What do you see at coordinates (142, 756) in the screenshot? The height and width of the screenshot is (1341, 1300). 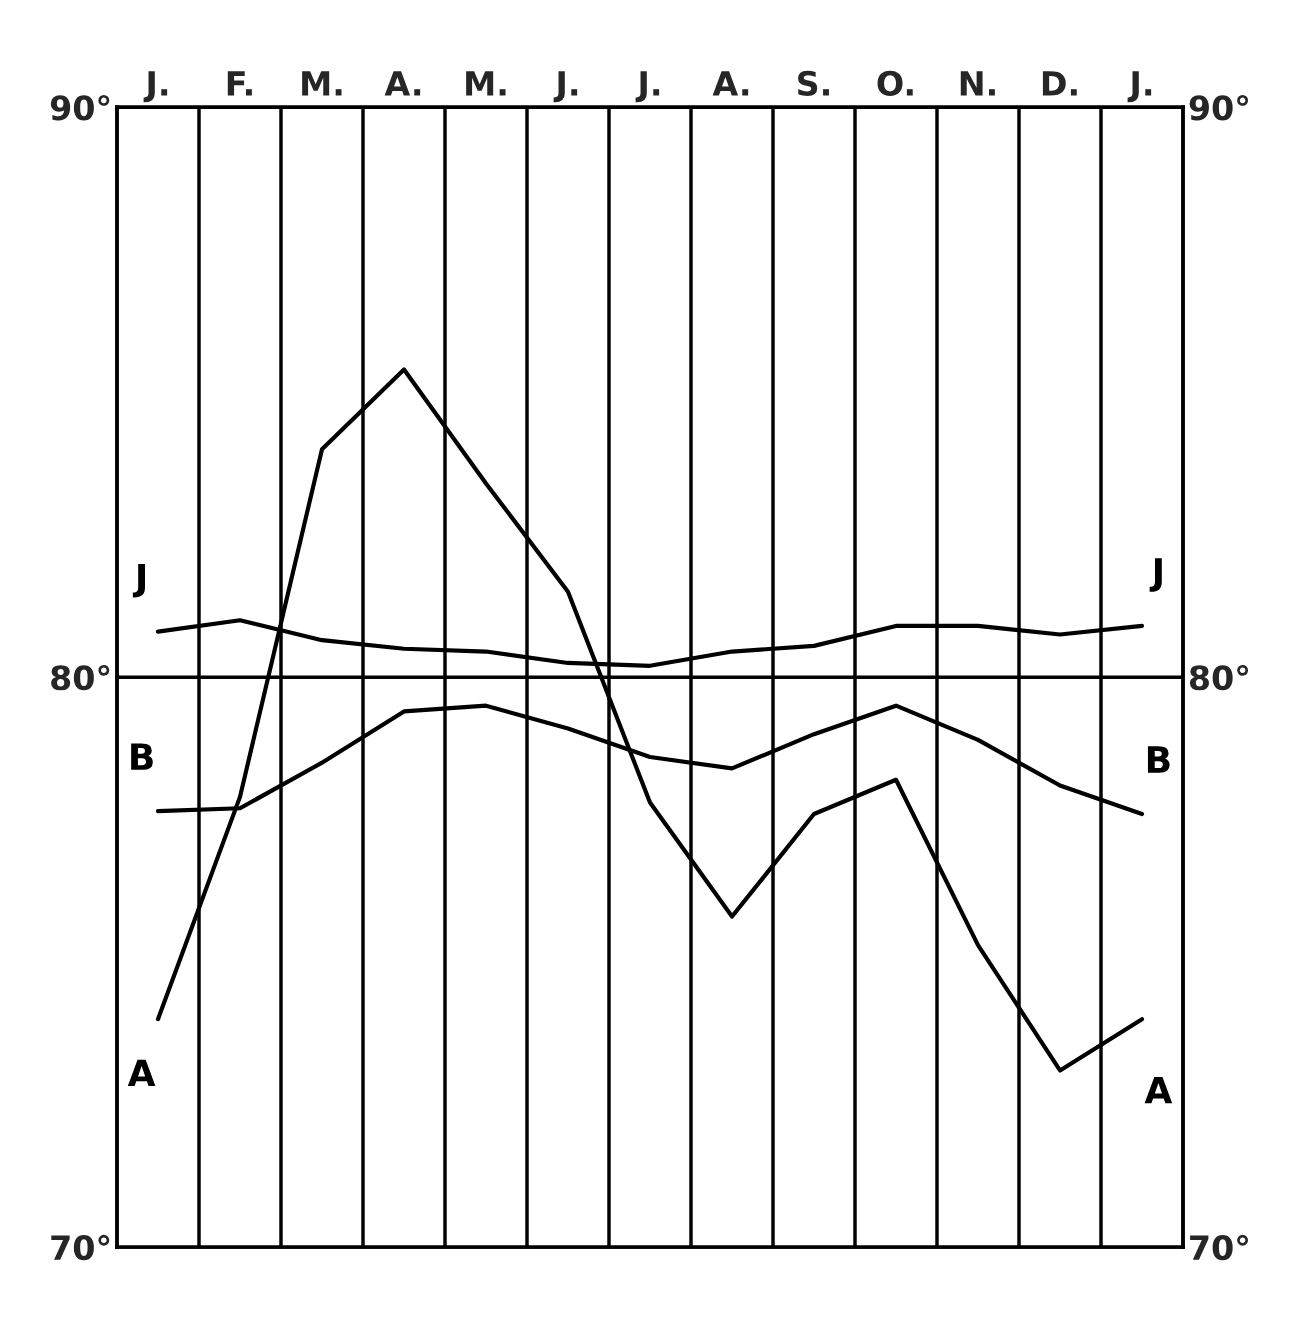 I see `text: B` at bounding box center [142, 756].